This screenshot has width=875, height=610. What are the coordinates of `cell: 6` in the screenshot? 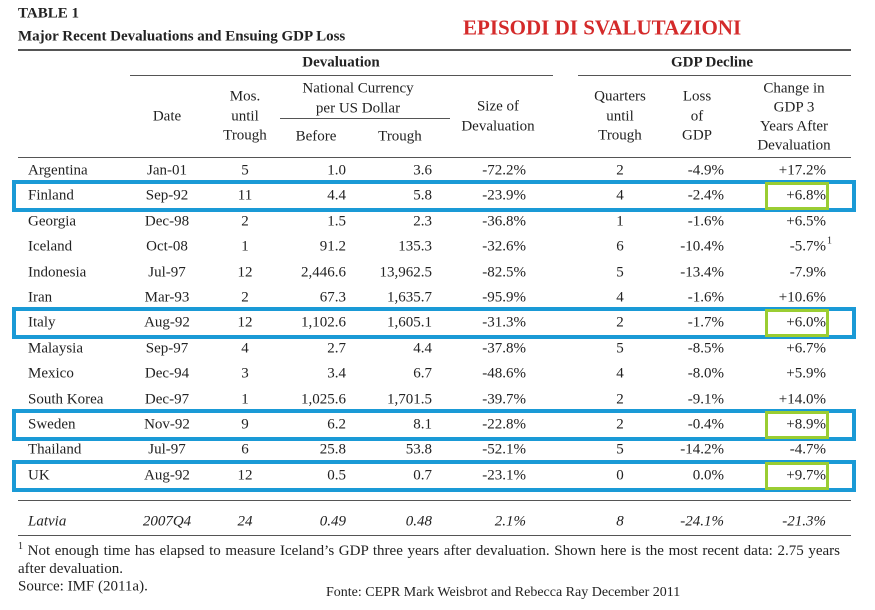 It's located at (245, 449).